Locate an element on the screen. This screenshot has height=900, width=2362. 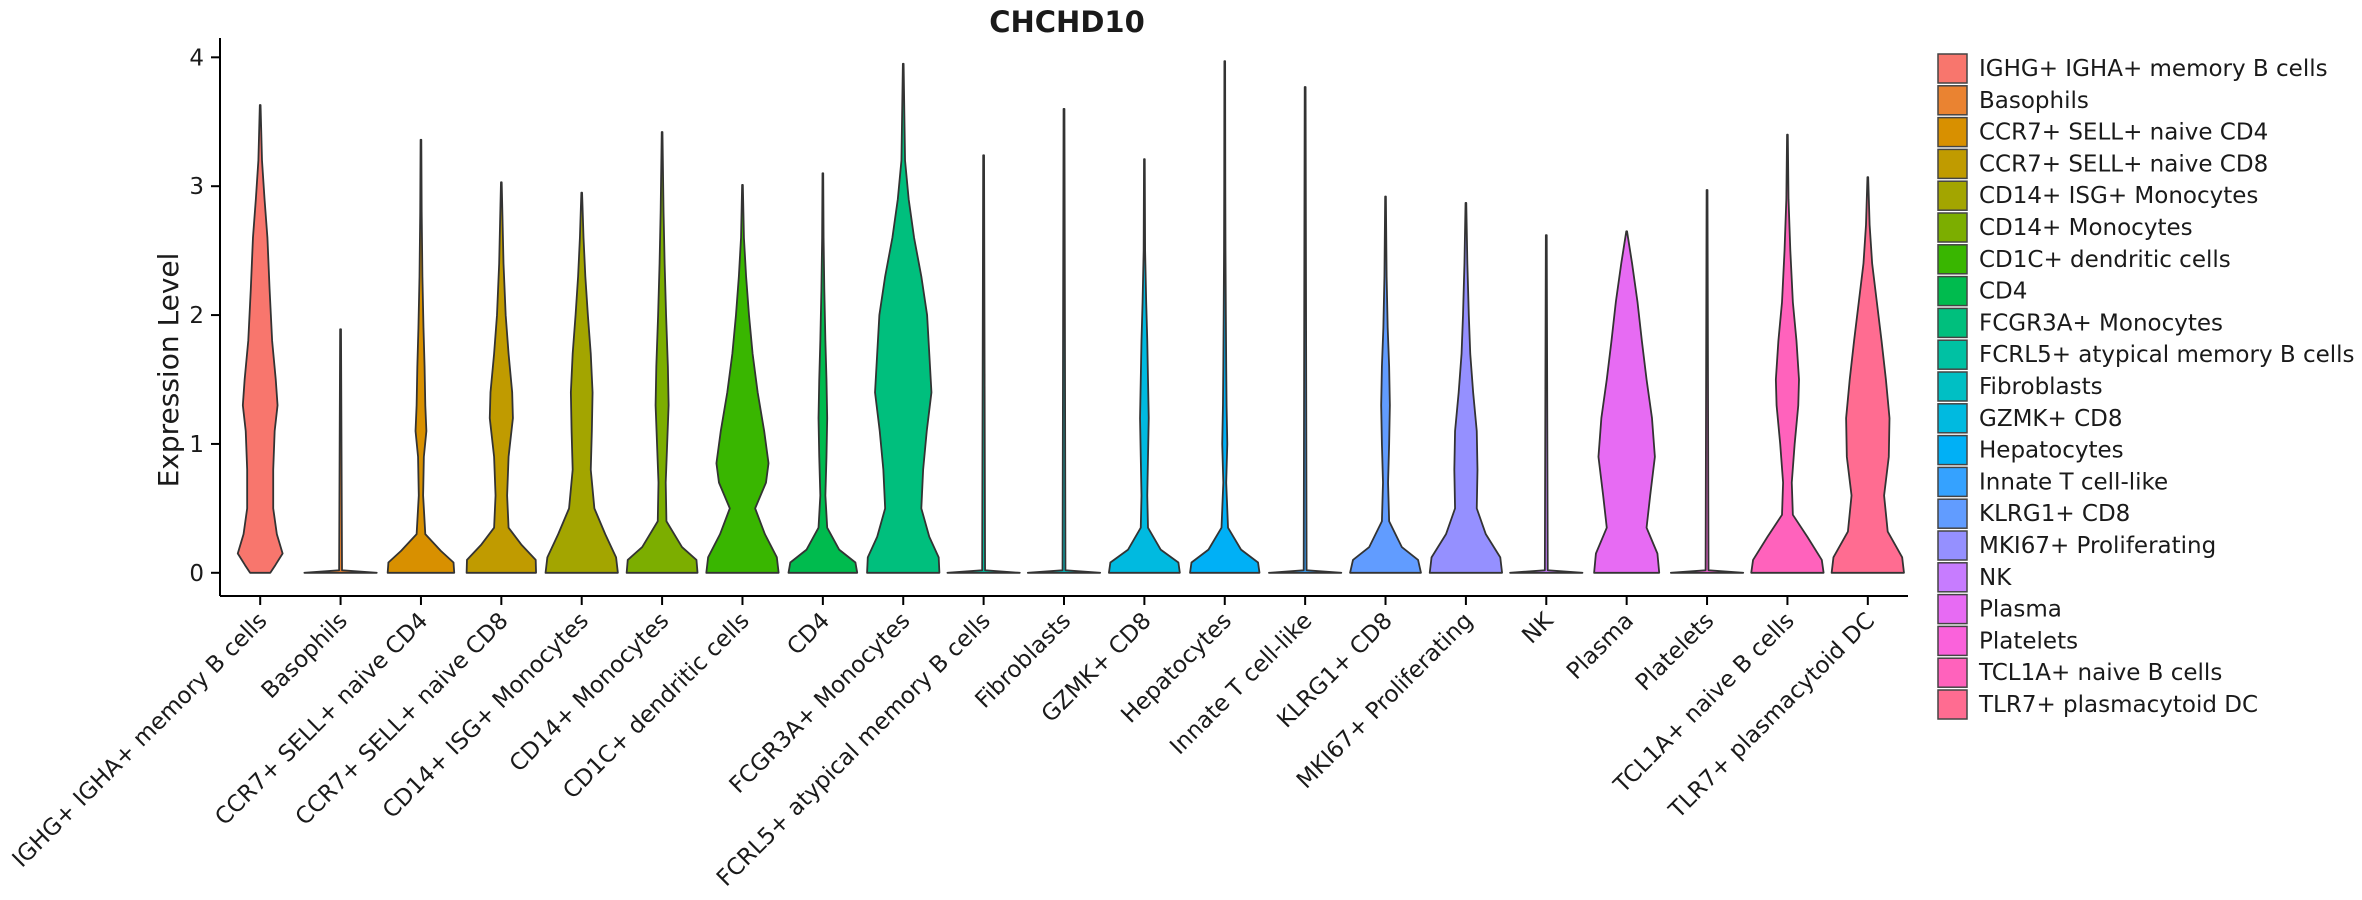
legend-label: Innate T cell-like is located at coordinates (2073, 482).